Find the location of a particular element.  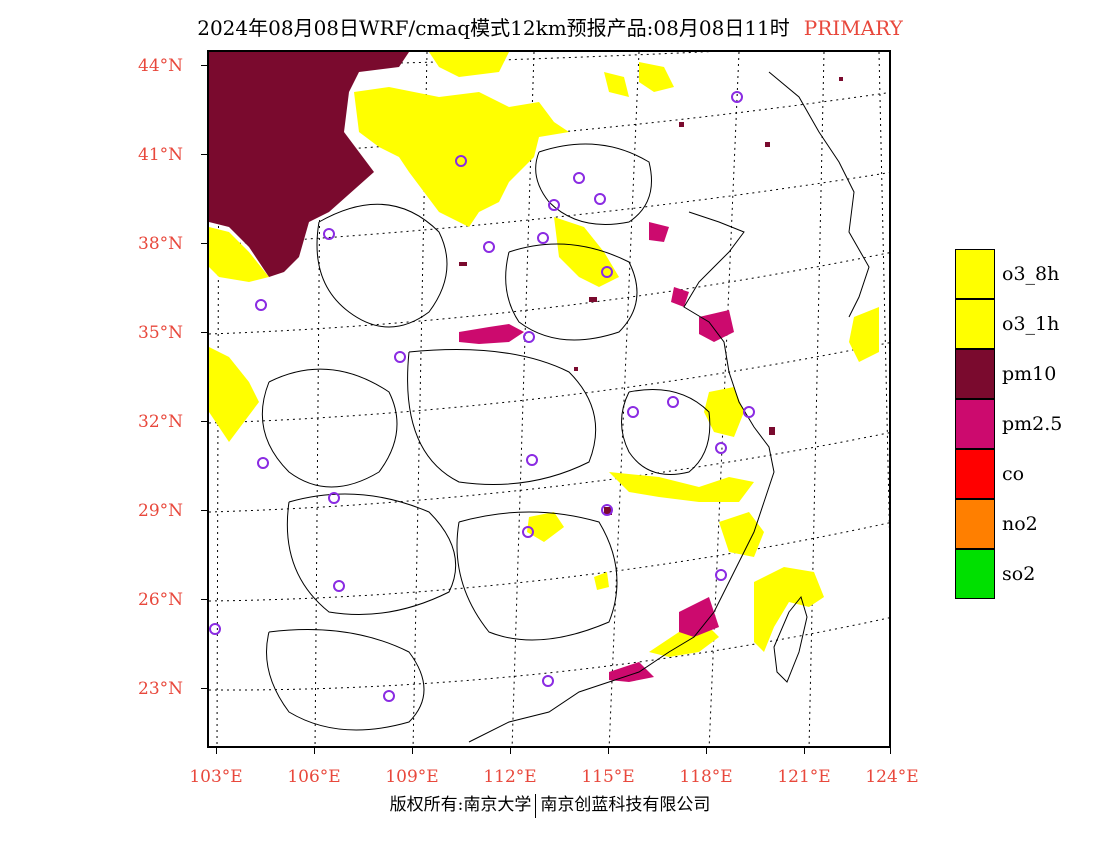

lat-label: 32°N is located at coordinates (161, 422).